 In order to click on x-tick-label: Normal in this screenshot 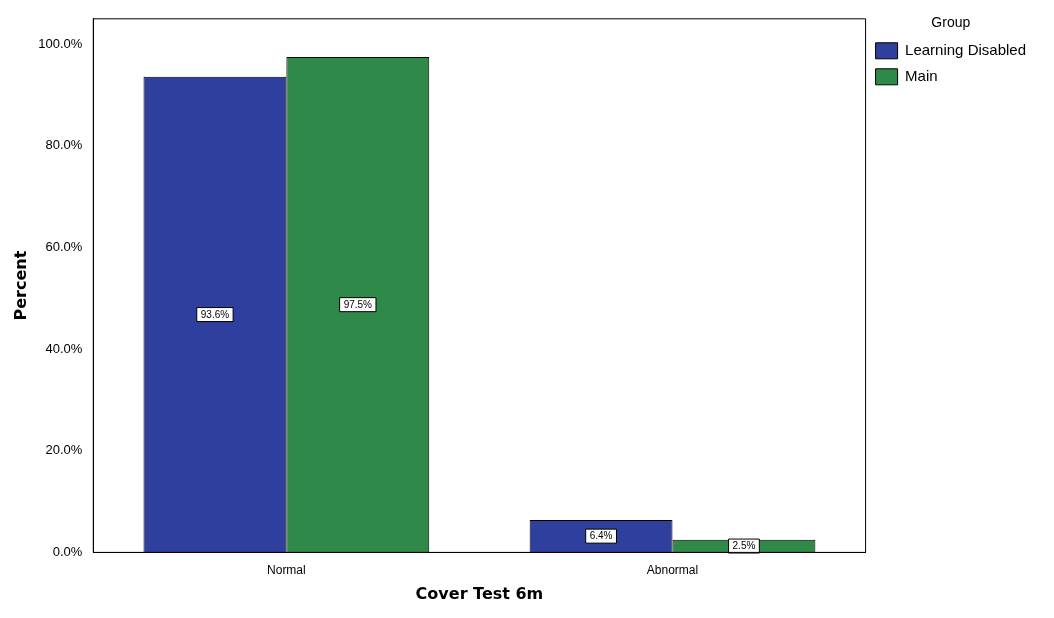, I will do `click(286, 569)`.